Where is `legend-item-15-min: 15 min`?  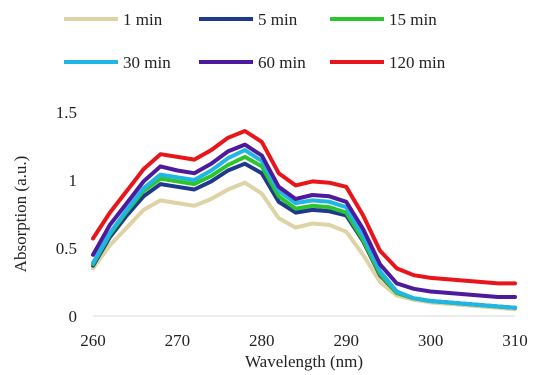 legend-item-15-min: 15 min is located at coordinates (383, 19).